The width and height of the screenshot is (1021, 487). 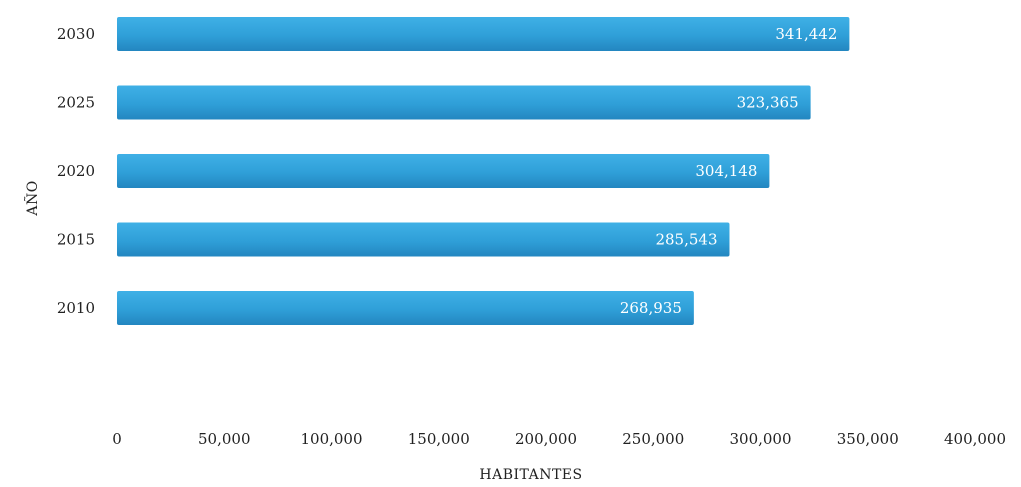 What do you see at coordinates (760, 439) in the screenshot?
I see `x-tick-label: 300,000` at bounding box center [760, 439].